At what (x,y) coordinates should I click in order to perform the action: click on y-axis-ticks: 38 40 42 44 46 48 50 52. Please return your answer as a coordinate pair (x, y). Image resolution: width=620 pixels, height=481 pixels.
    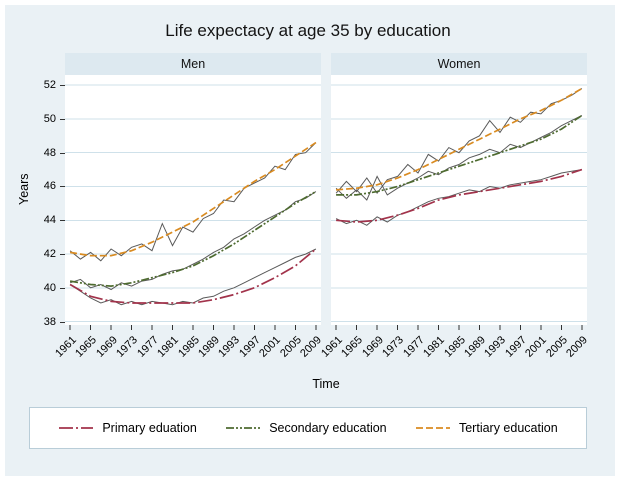
    Looking at the image, I should click on (49, 190).